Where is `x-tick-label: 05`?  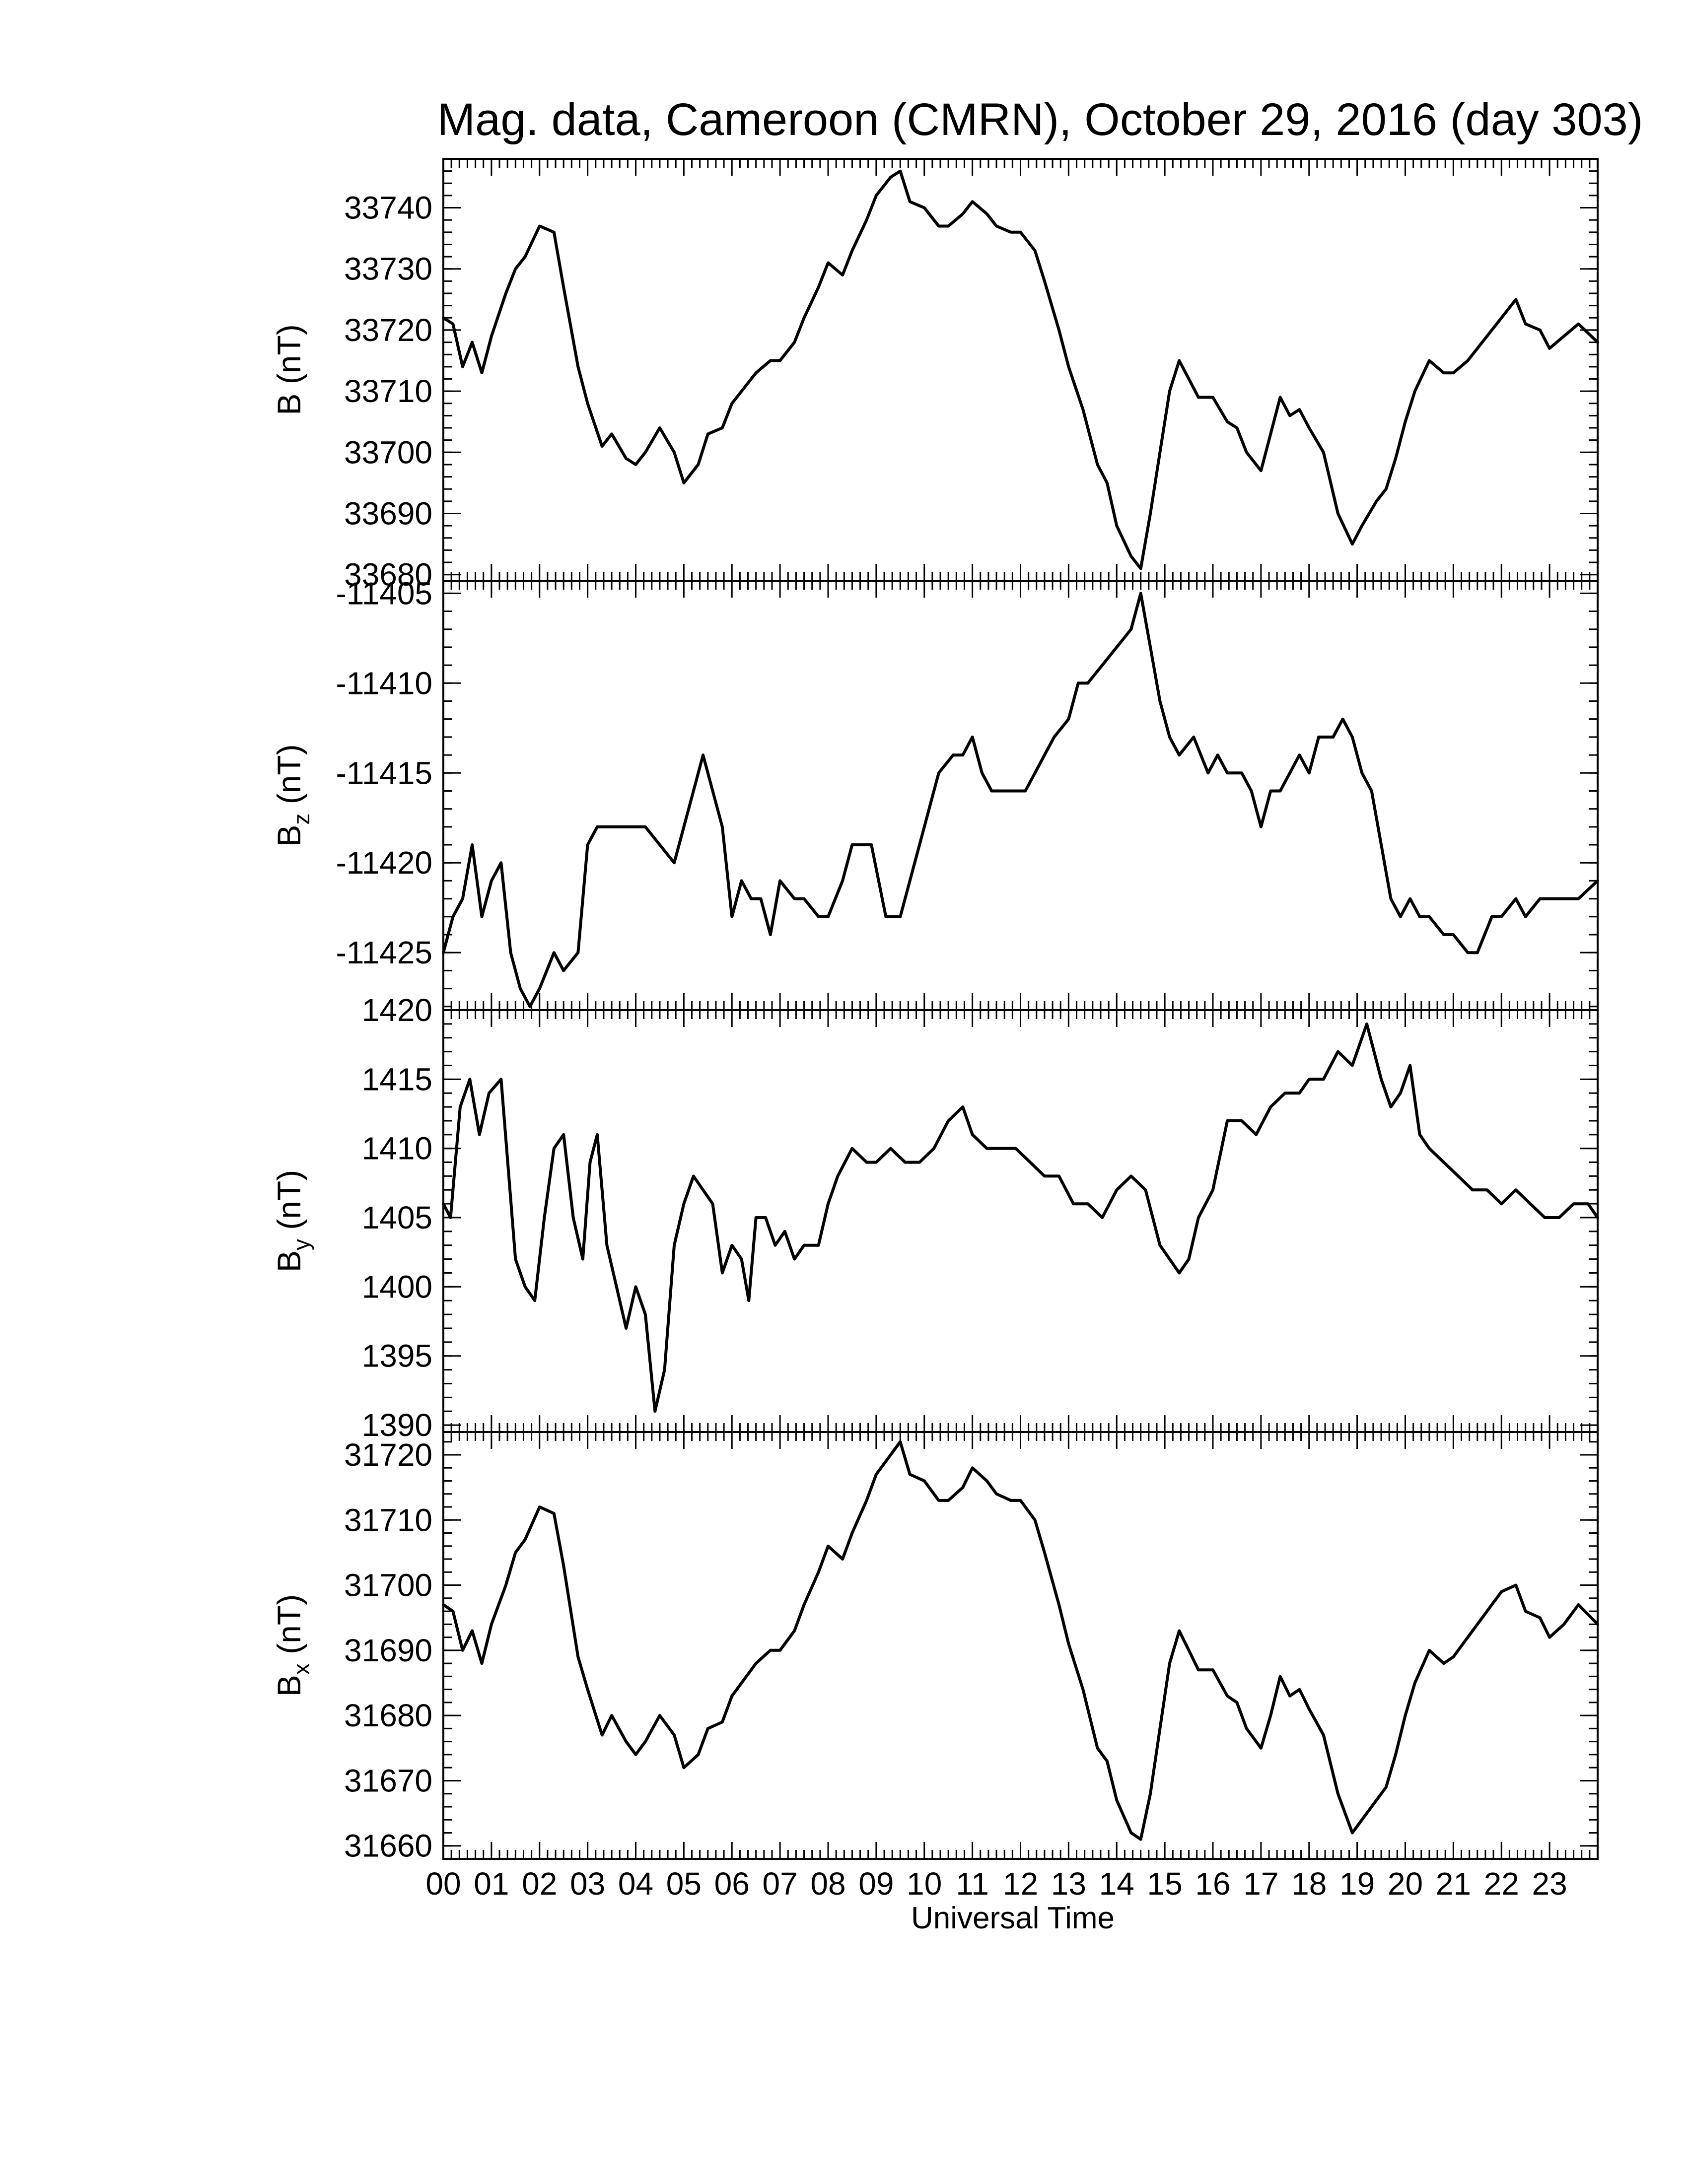 x-tick-label: 05 is located at coordinates (684, 1884).